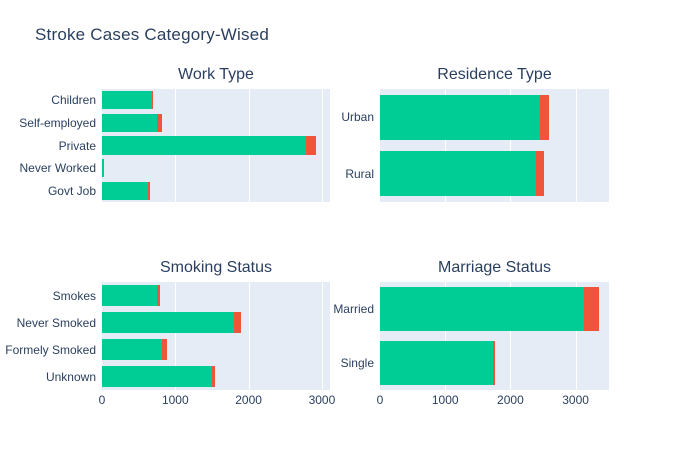  I want to click on subplot-title-marriage-status: Marriage Status, so click(494, 267).